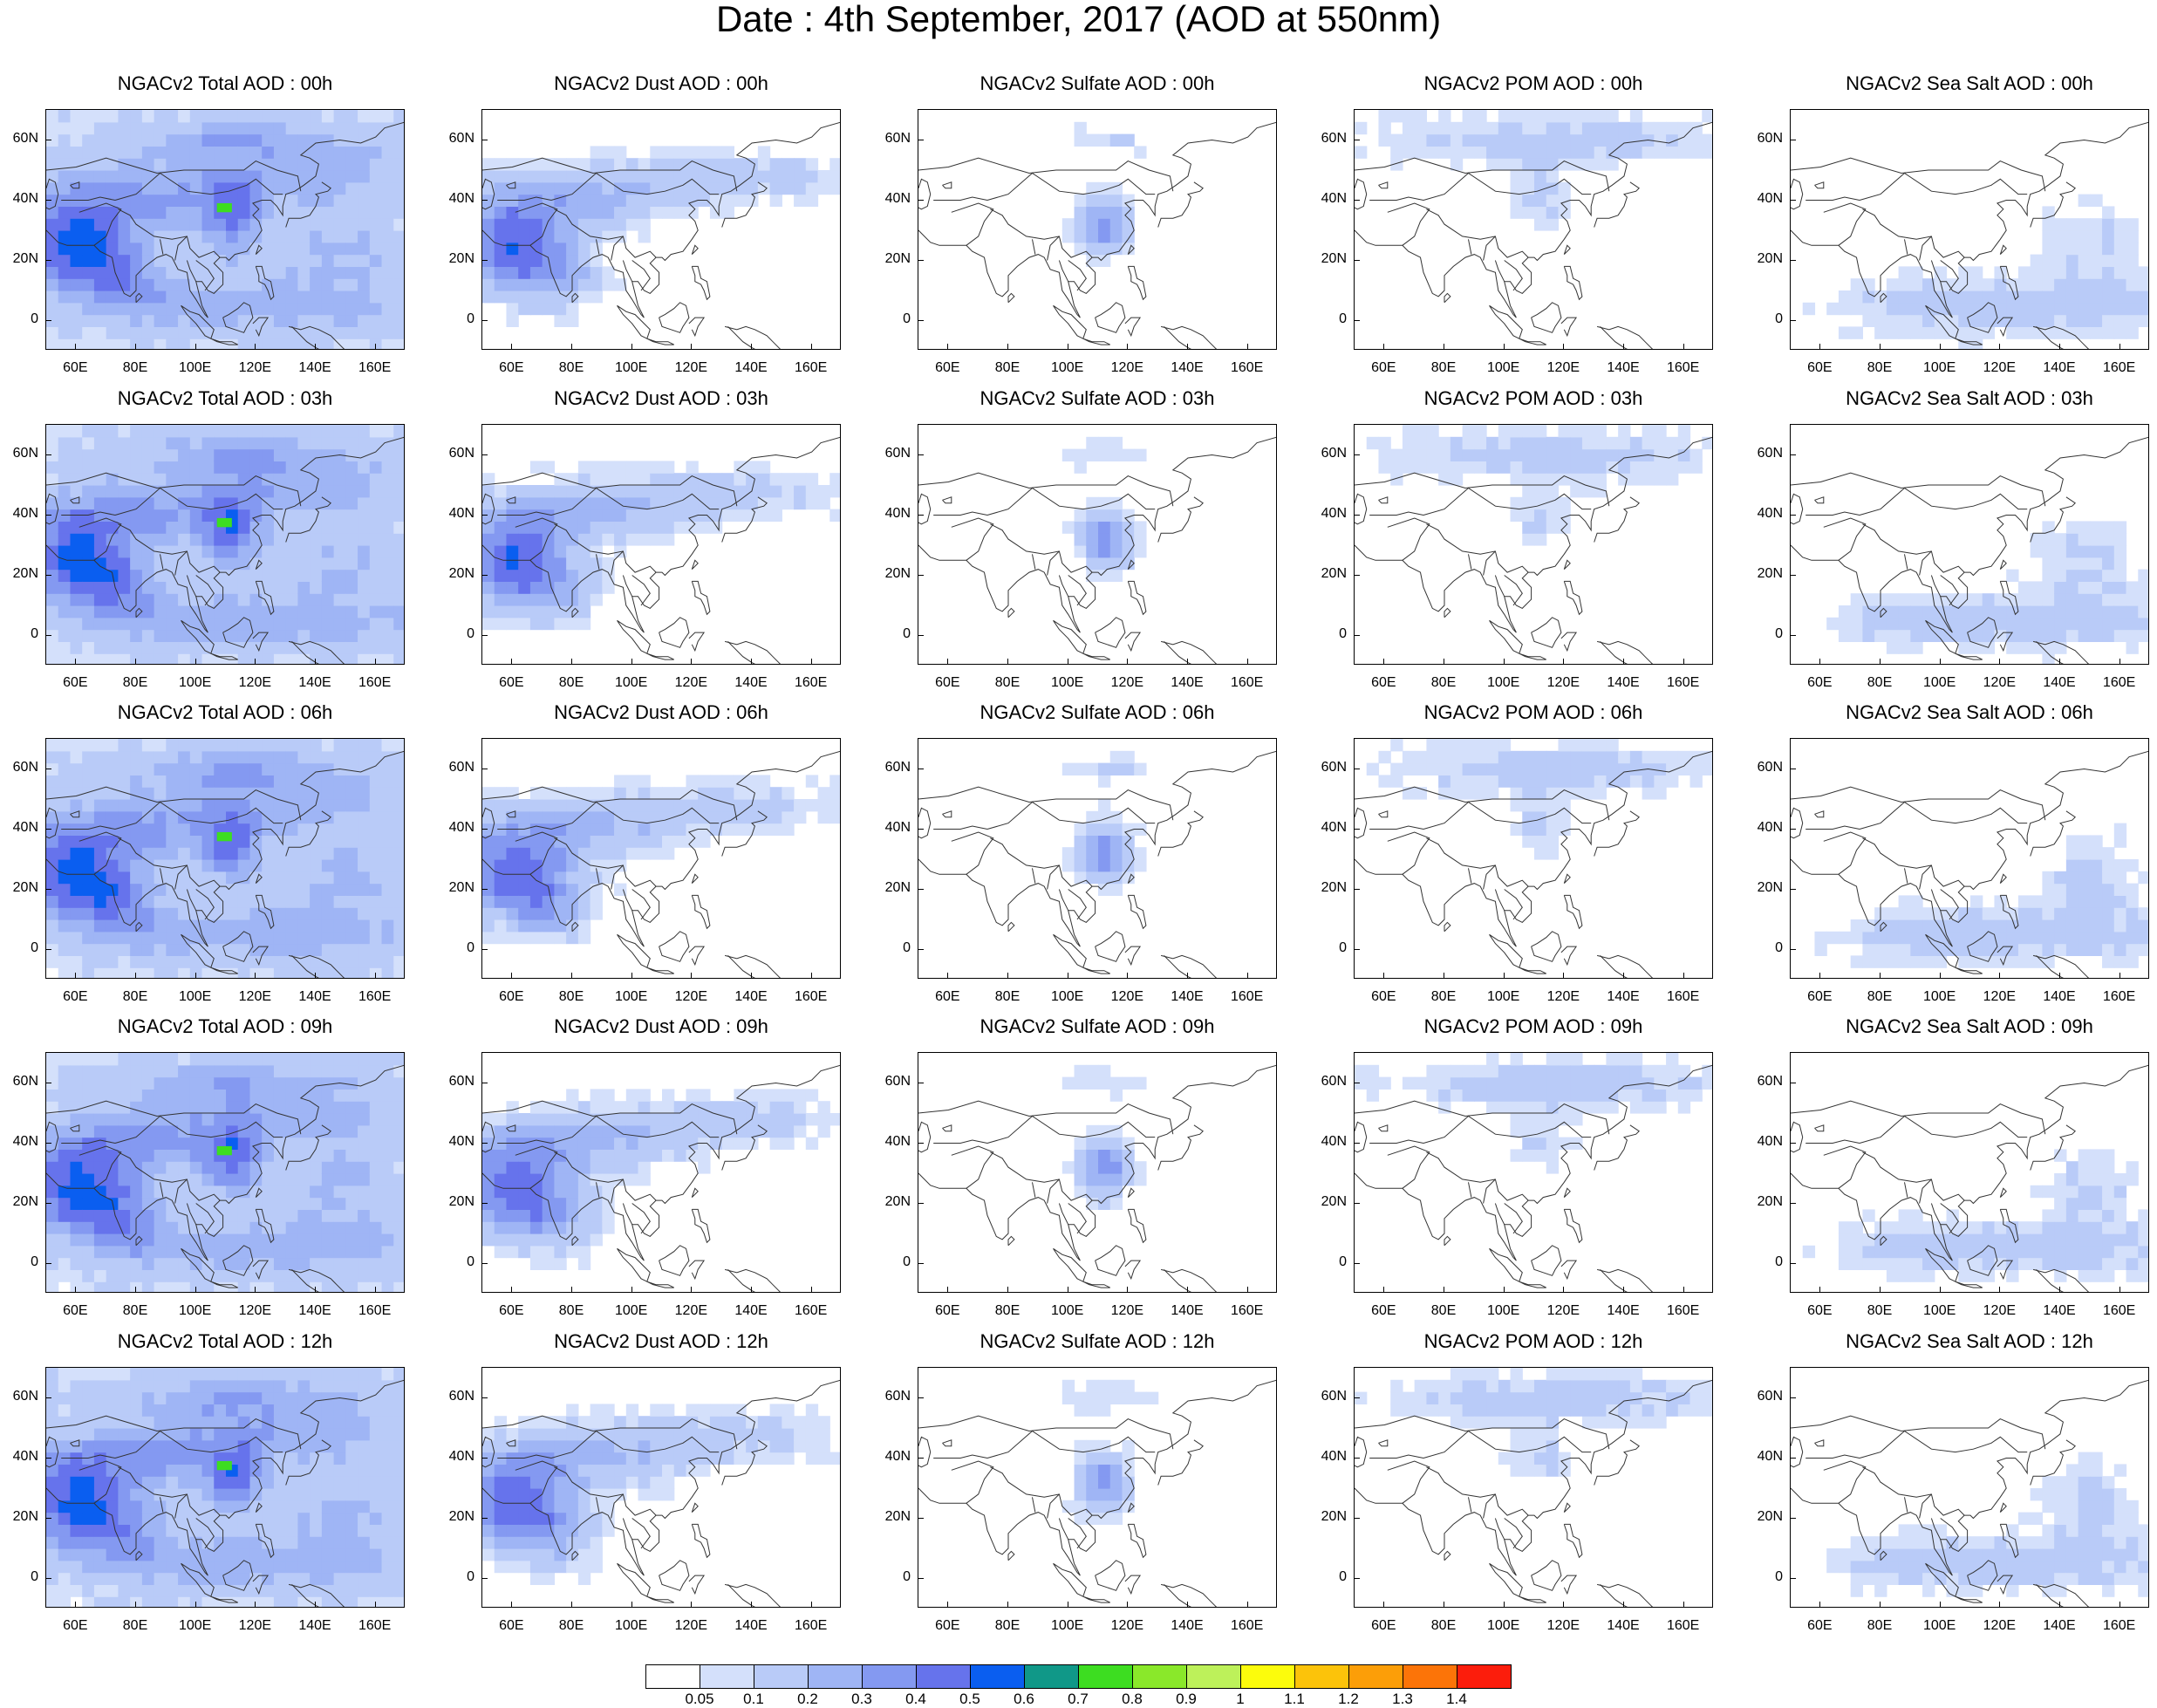  What do you see at coordinates (1186, 1700) in the screenshot?
I see `colorbar-label: 0.9` at bounding box center [1186, 1700].